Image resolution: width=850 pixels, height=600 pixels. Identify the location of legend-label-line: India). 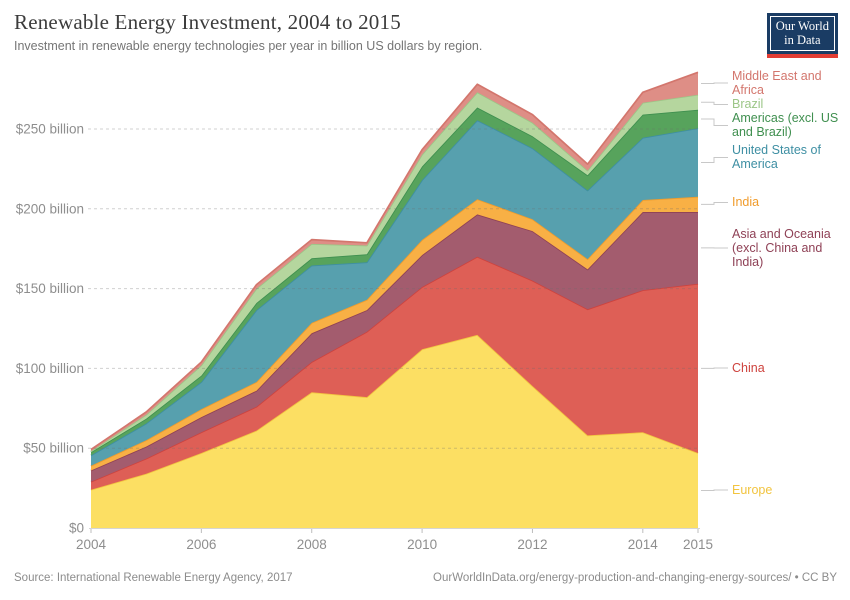
(748, 261).